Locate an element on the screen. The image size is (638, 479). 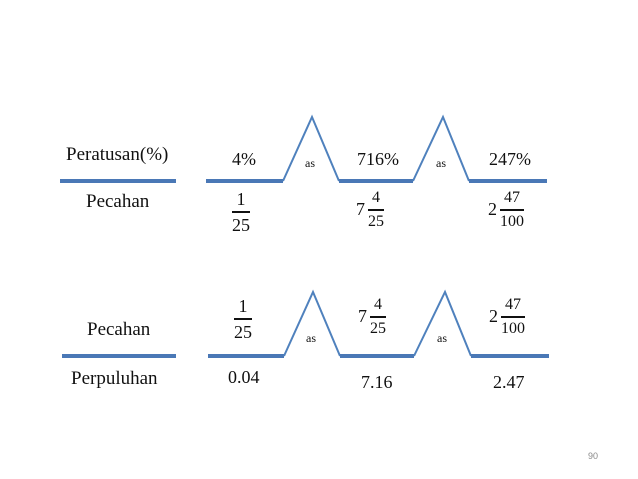
label-peratusan: Peratusan(%) is located at coordinates (117, 154).